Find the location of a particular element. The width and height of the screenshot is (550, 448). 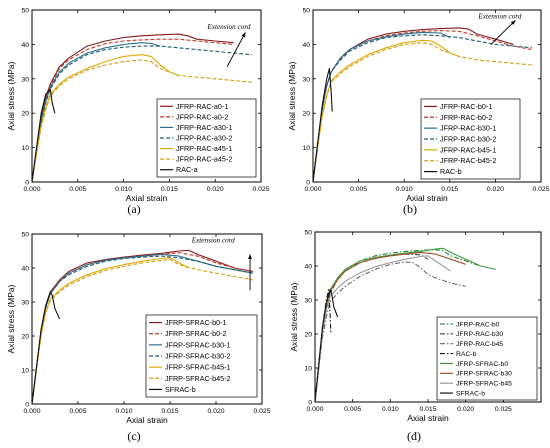

legend-label: JFRP-SFRAC-b45-1 is located at coordinates (198, 367).